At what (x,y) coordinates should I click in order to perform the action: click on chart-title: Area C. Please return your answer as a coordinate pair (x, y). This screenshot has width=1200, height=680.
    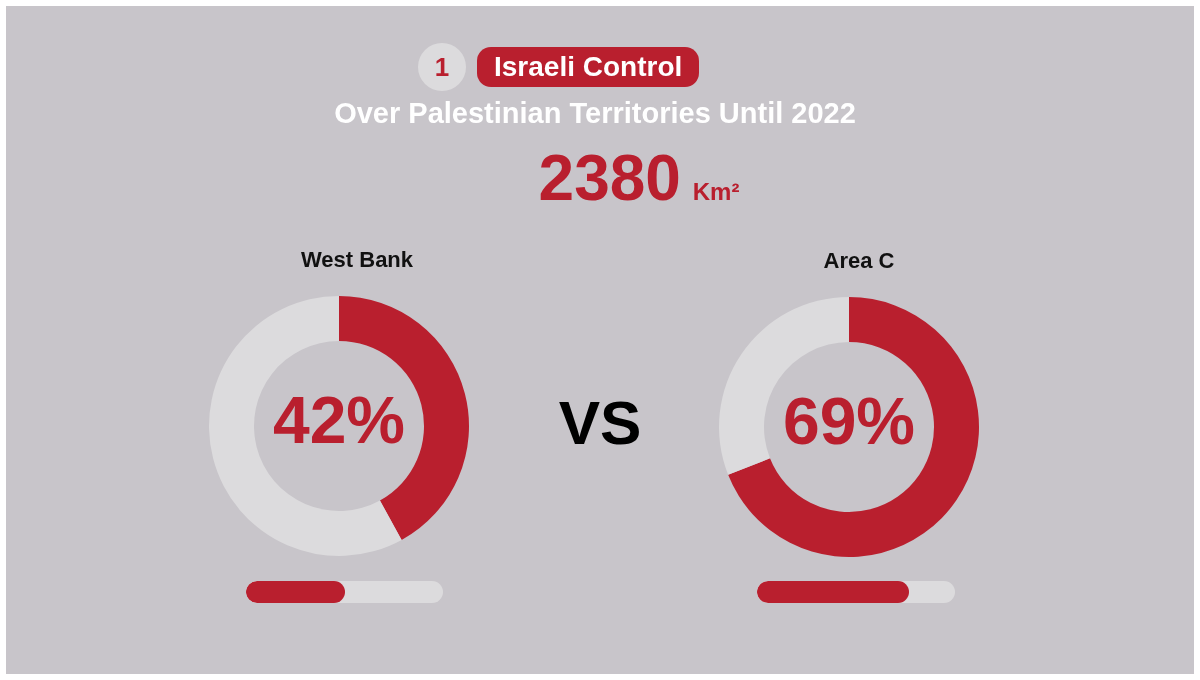
    Looking at the image, I should click on (859, 260).